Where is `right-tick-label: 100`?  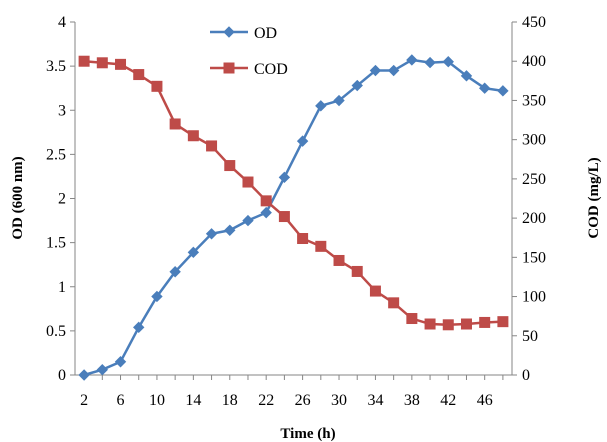 right-tick-label: 100 is located at coordinates (534, 297).